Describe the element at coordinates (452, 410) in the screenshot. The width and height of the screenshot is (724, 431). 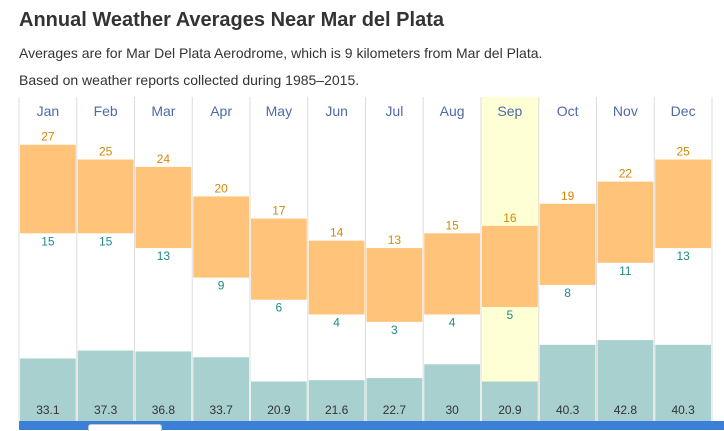
I see `precipitation-label: 30` at that location.